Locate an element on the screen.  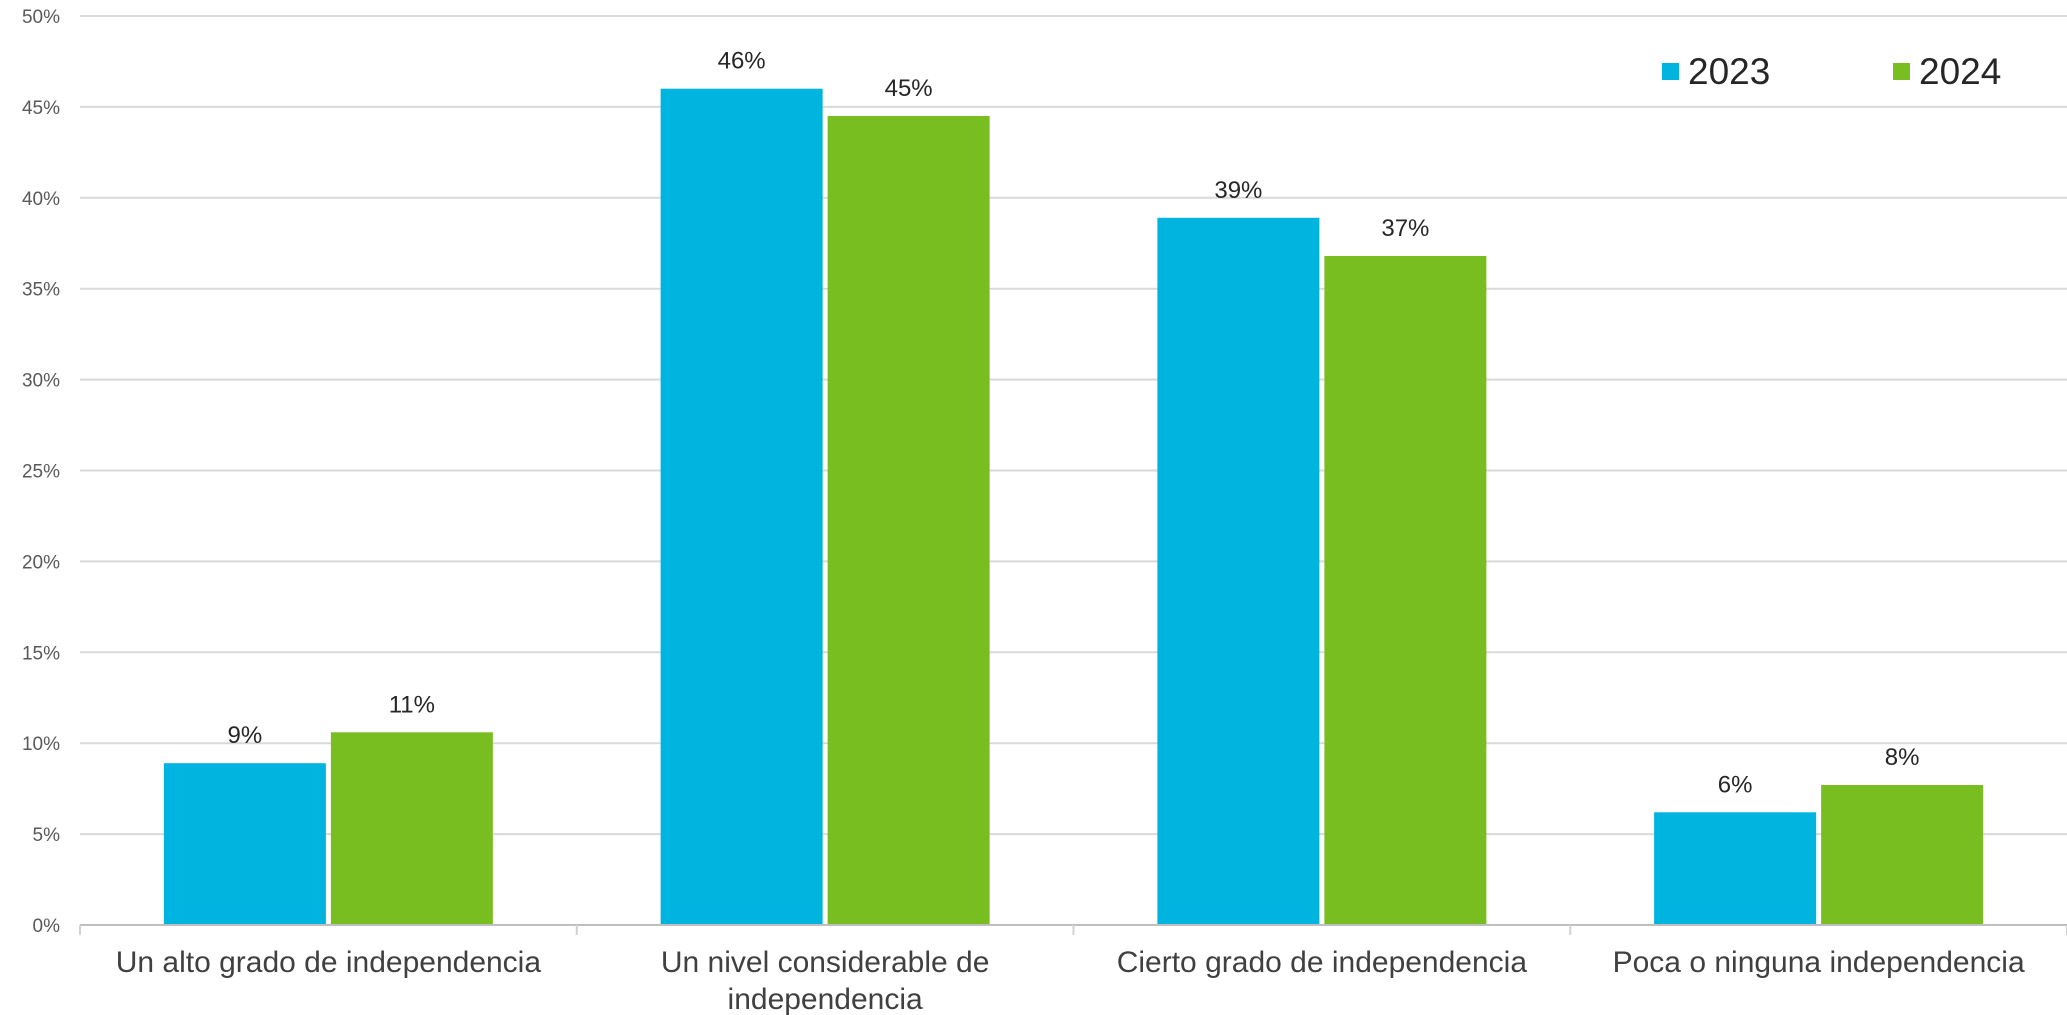
y-tick-label: 35% is located at coordinates (41, 290).